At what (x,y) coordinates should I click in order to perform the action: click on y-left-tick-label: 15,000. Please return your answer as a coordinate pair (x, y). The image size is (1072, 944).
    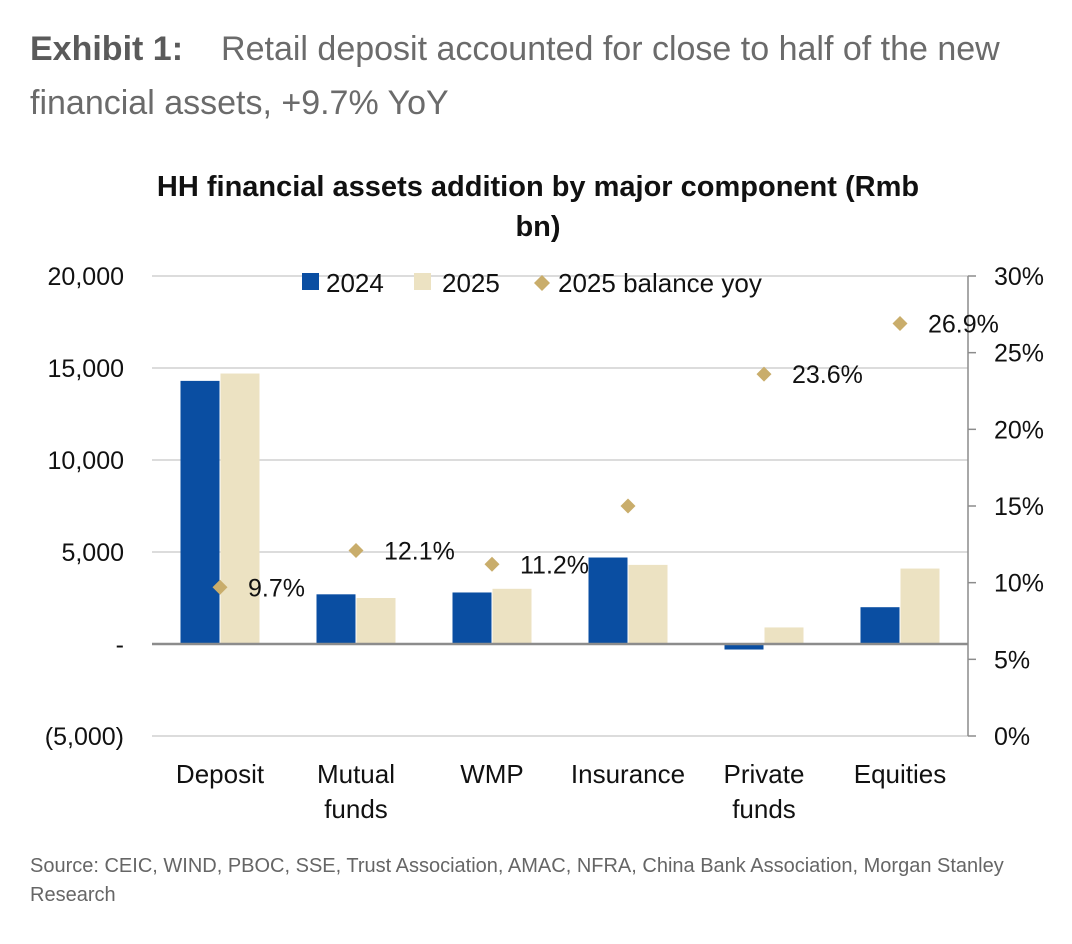
    Looking at the image, I should click on (86, 369).